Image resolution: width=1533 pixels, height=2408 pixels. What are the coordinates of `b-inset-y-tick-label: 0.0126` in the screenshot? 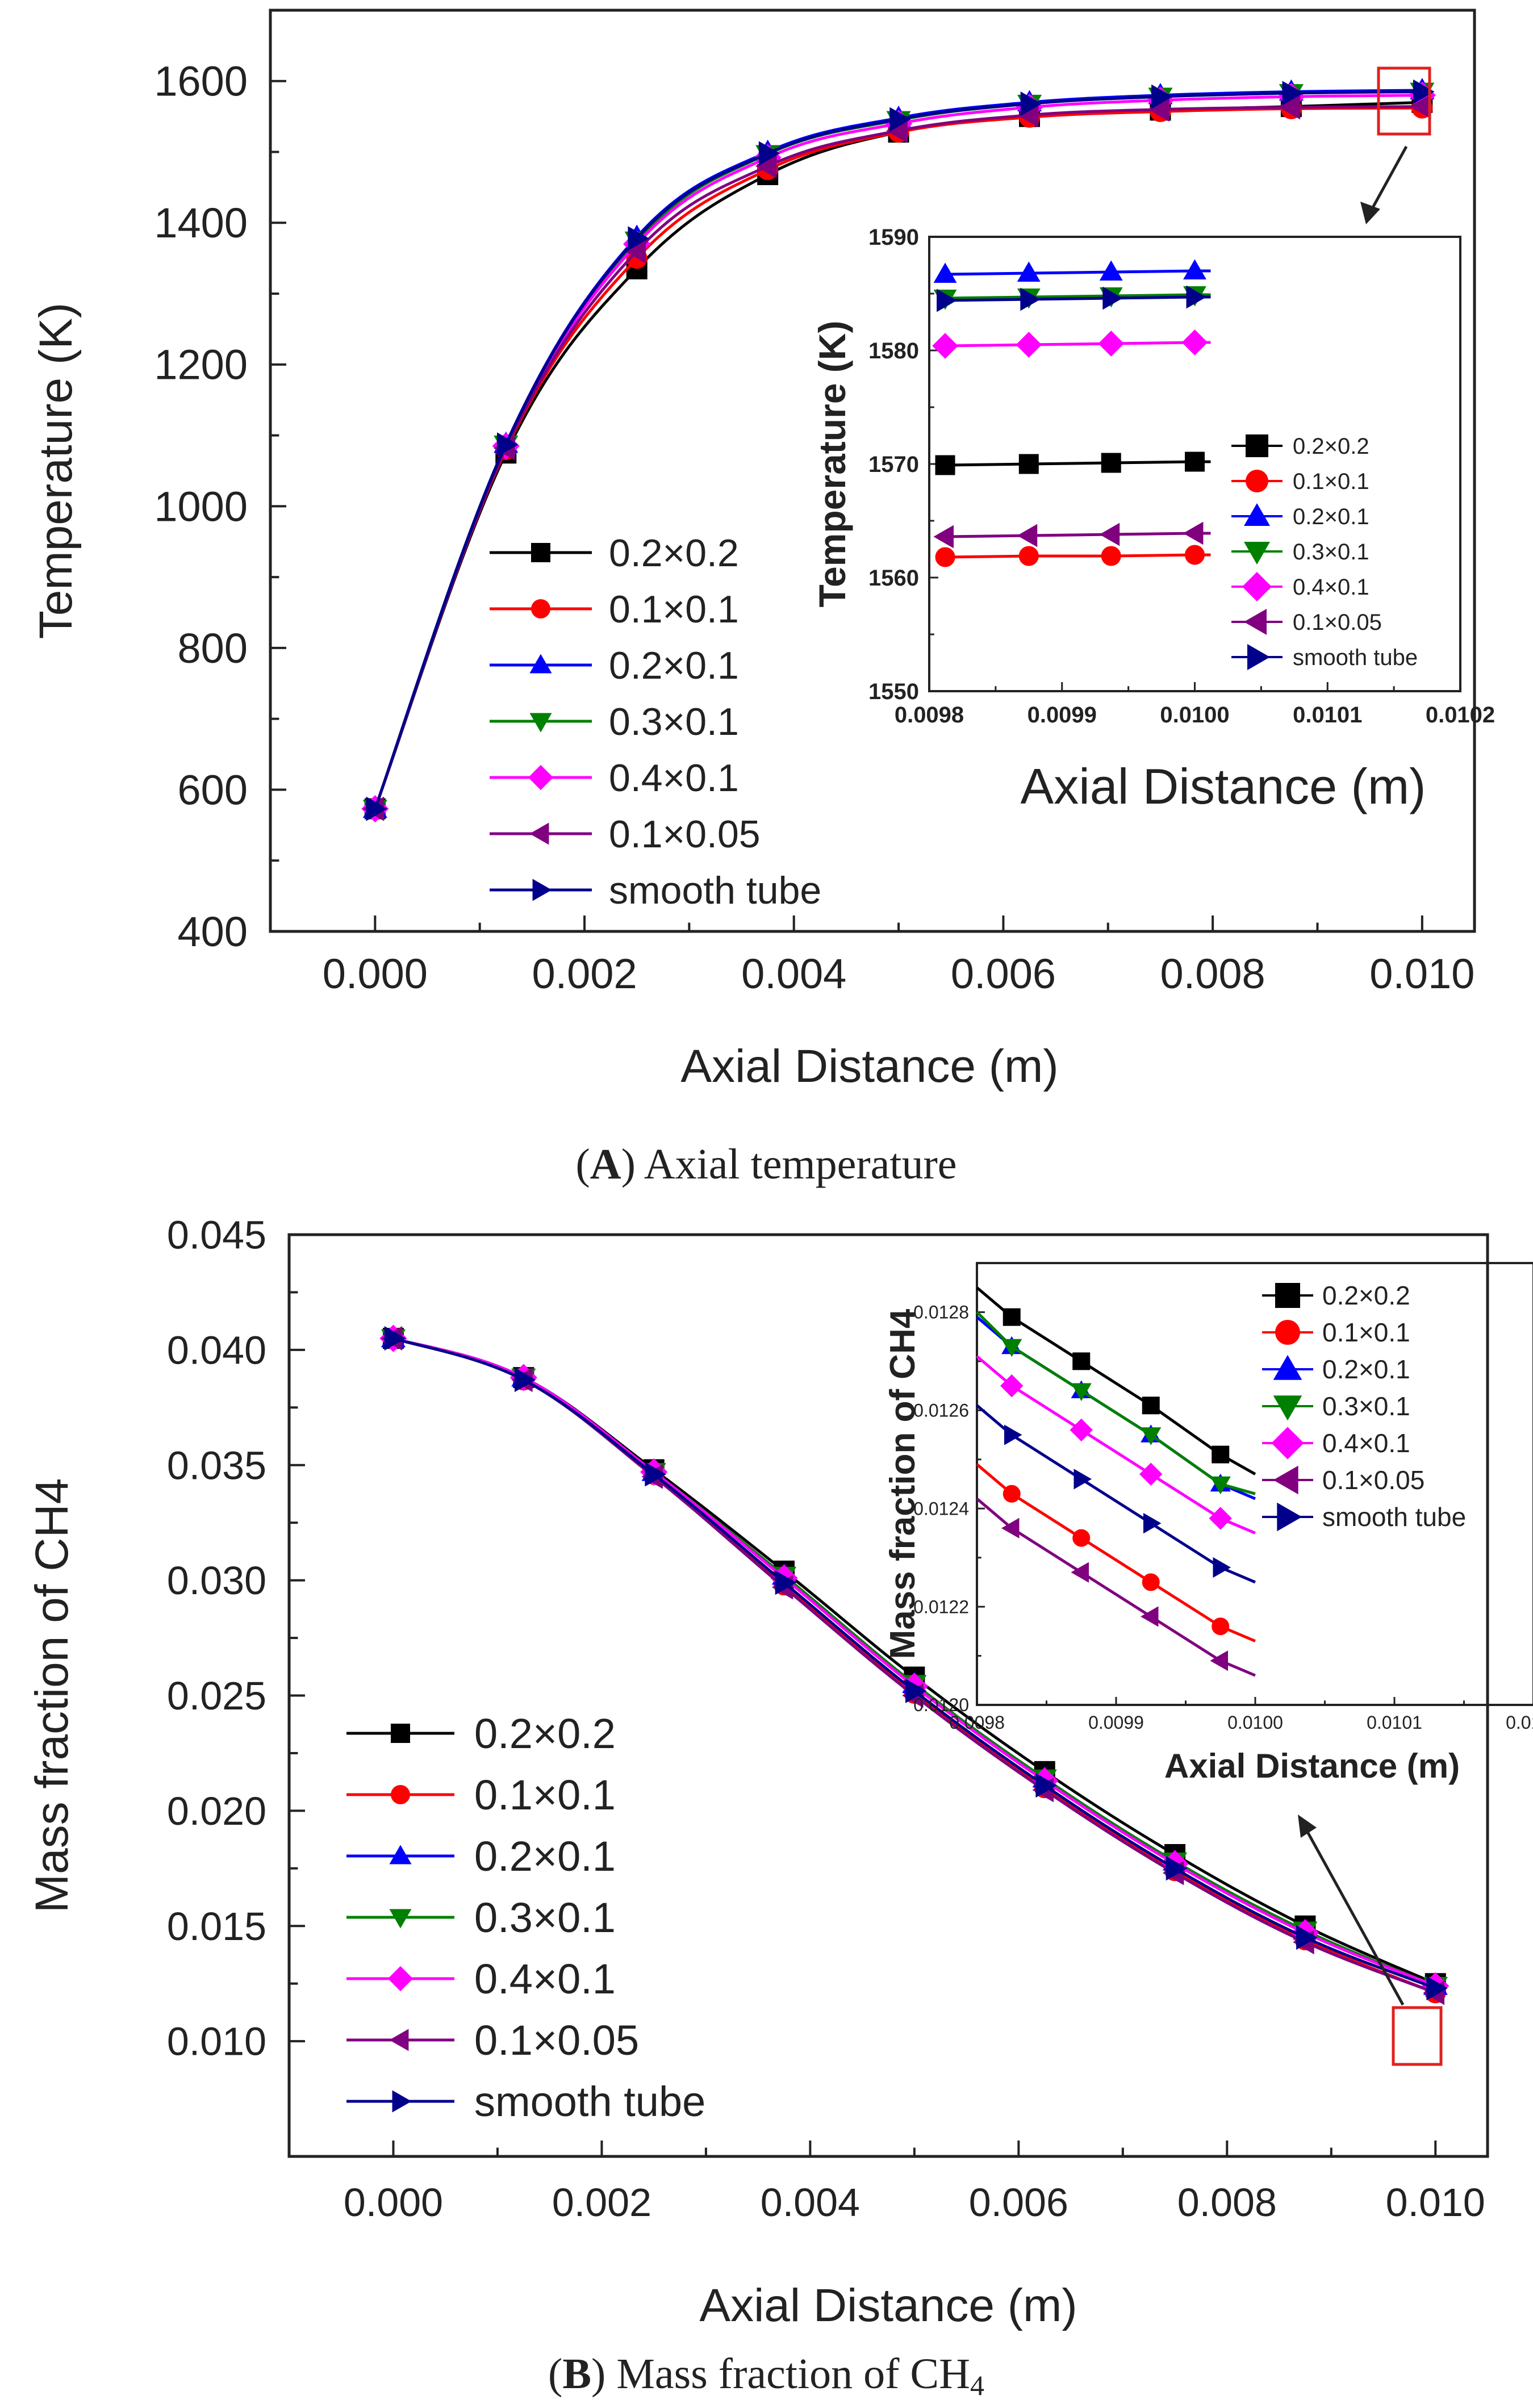 It's located at (941, 1411).